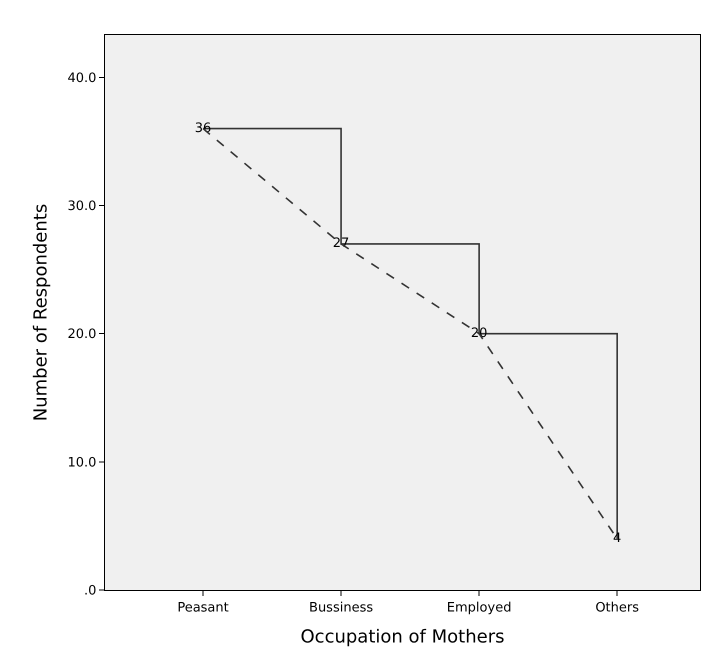  I want to click on y-tick-label: 10.0, so click(81, 462).